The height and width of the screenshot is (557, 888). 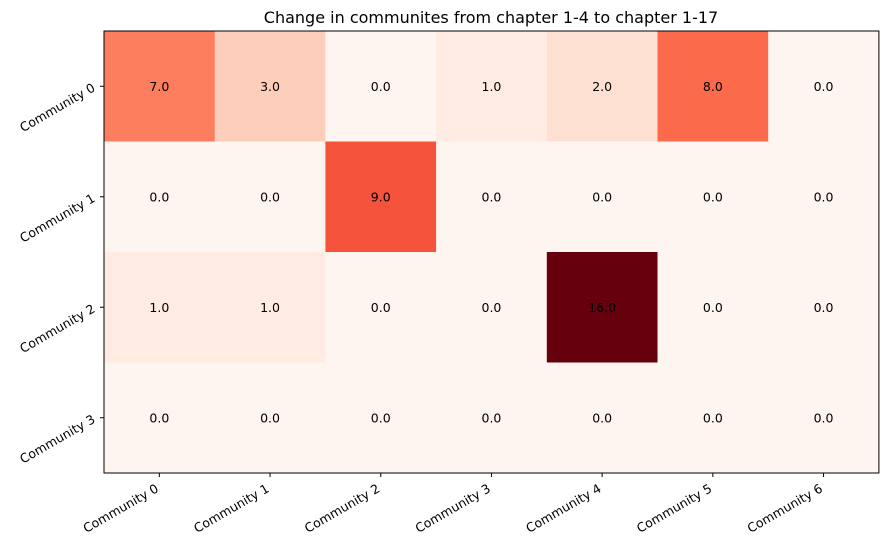 What do you see at coordinates (57, 328) in the screenshot?
I see `y-tick-label: Community 2` at bounding box center [57, 328].